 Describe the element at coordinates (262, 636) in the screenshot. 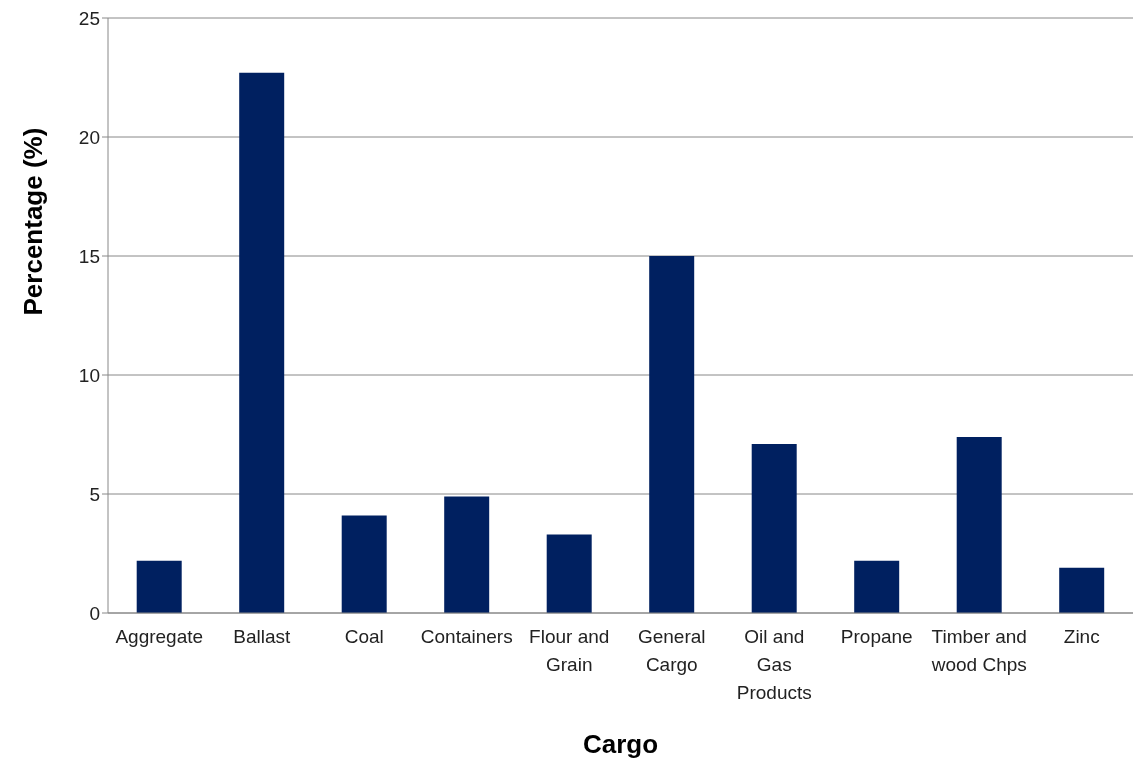

I see `x-tick-label: Ballast` at that location.